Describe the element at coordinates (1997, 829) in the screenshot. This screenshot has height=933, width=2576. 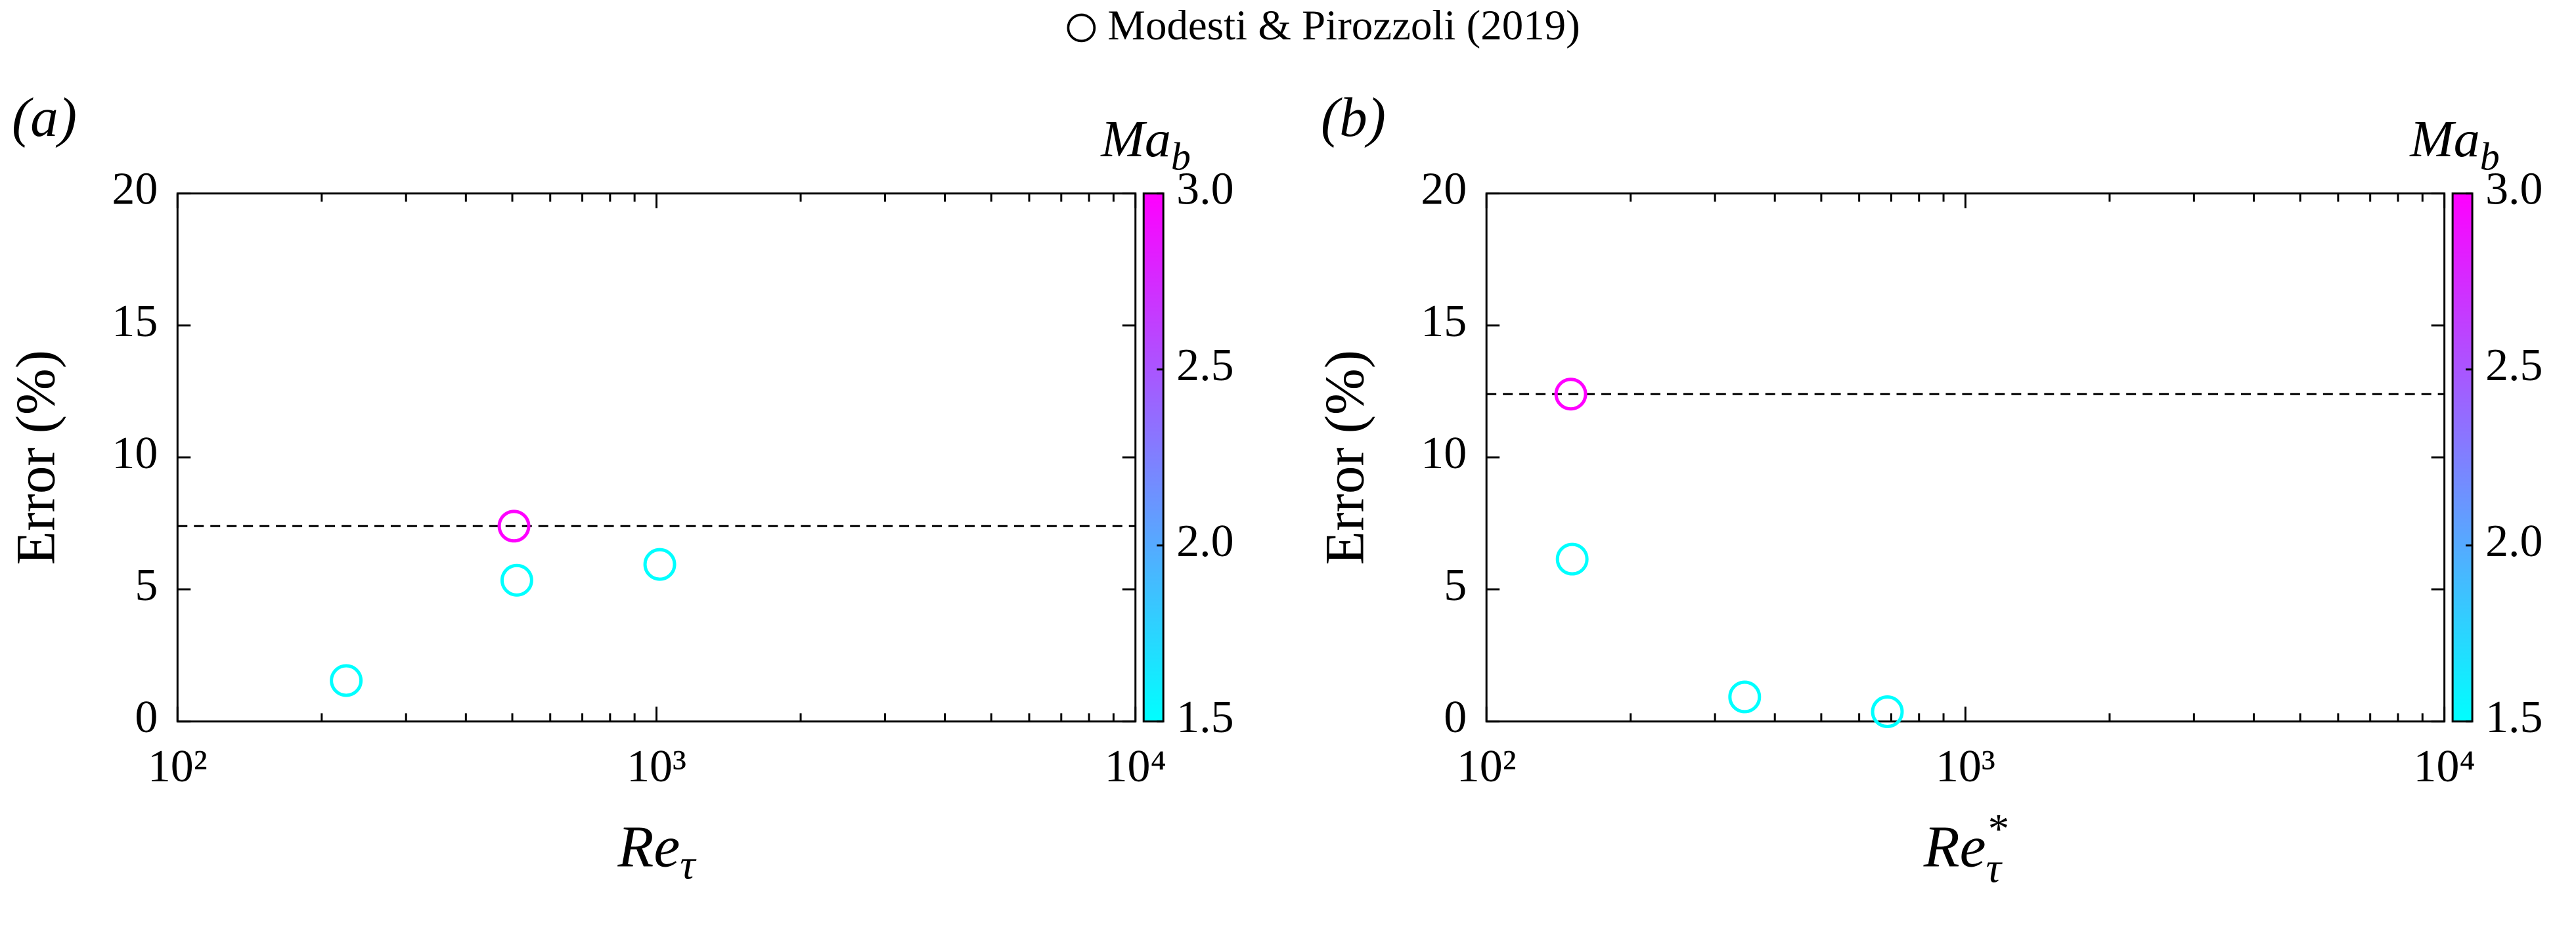
I see `x-axis-label-sup: *` at that location.